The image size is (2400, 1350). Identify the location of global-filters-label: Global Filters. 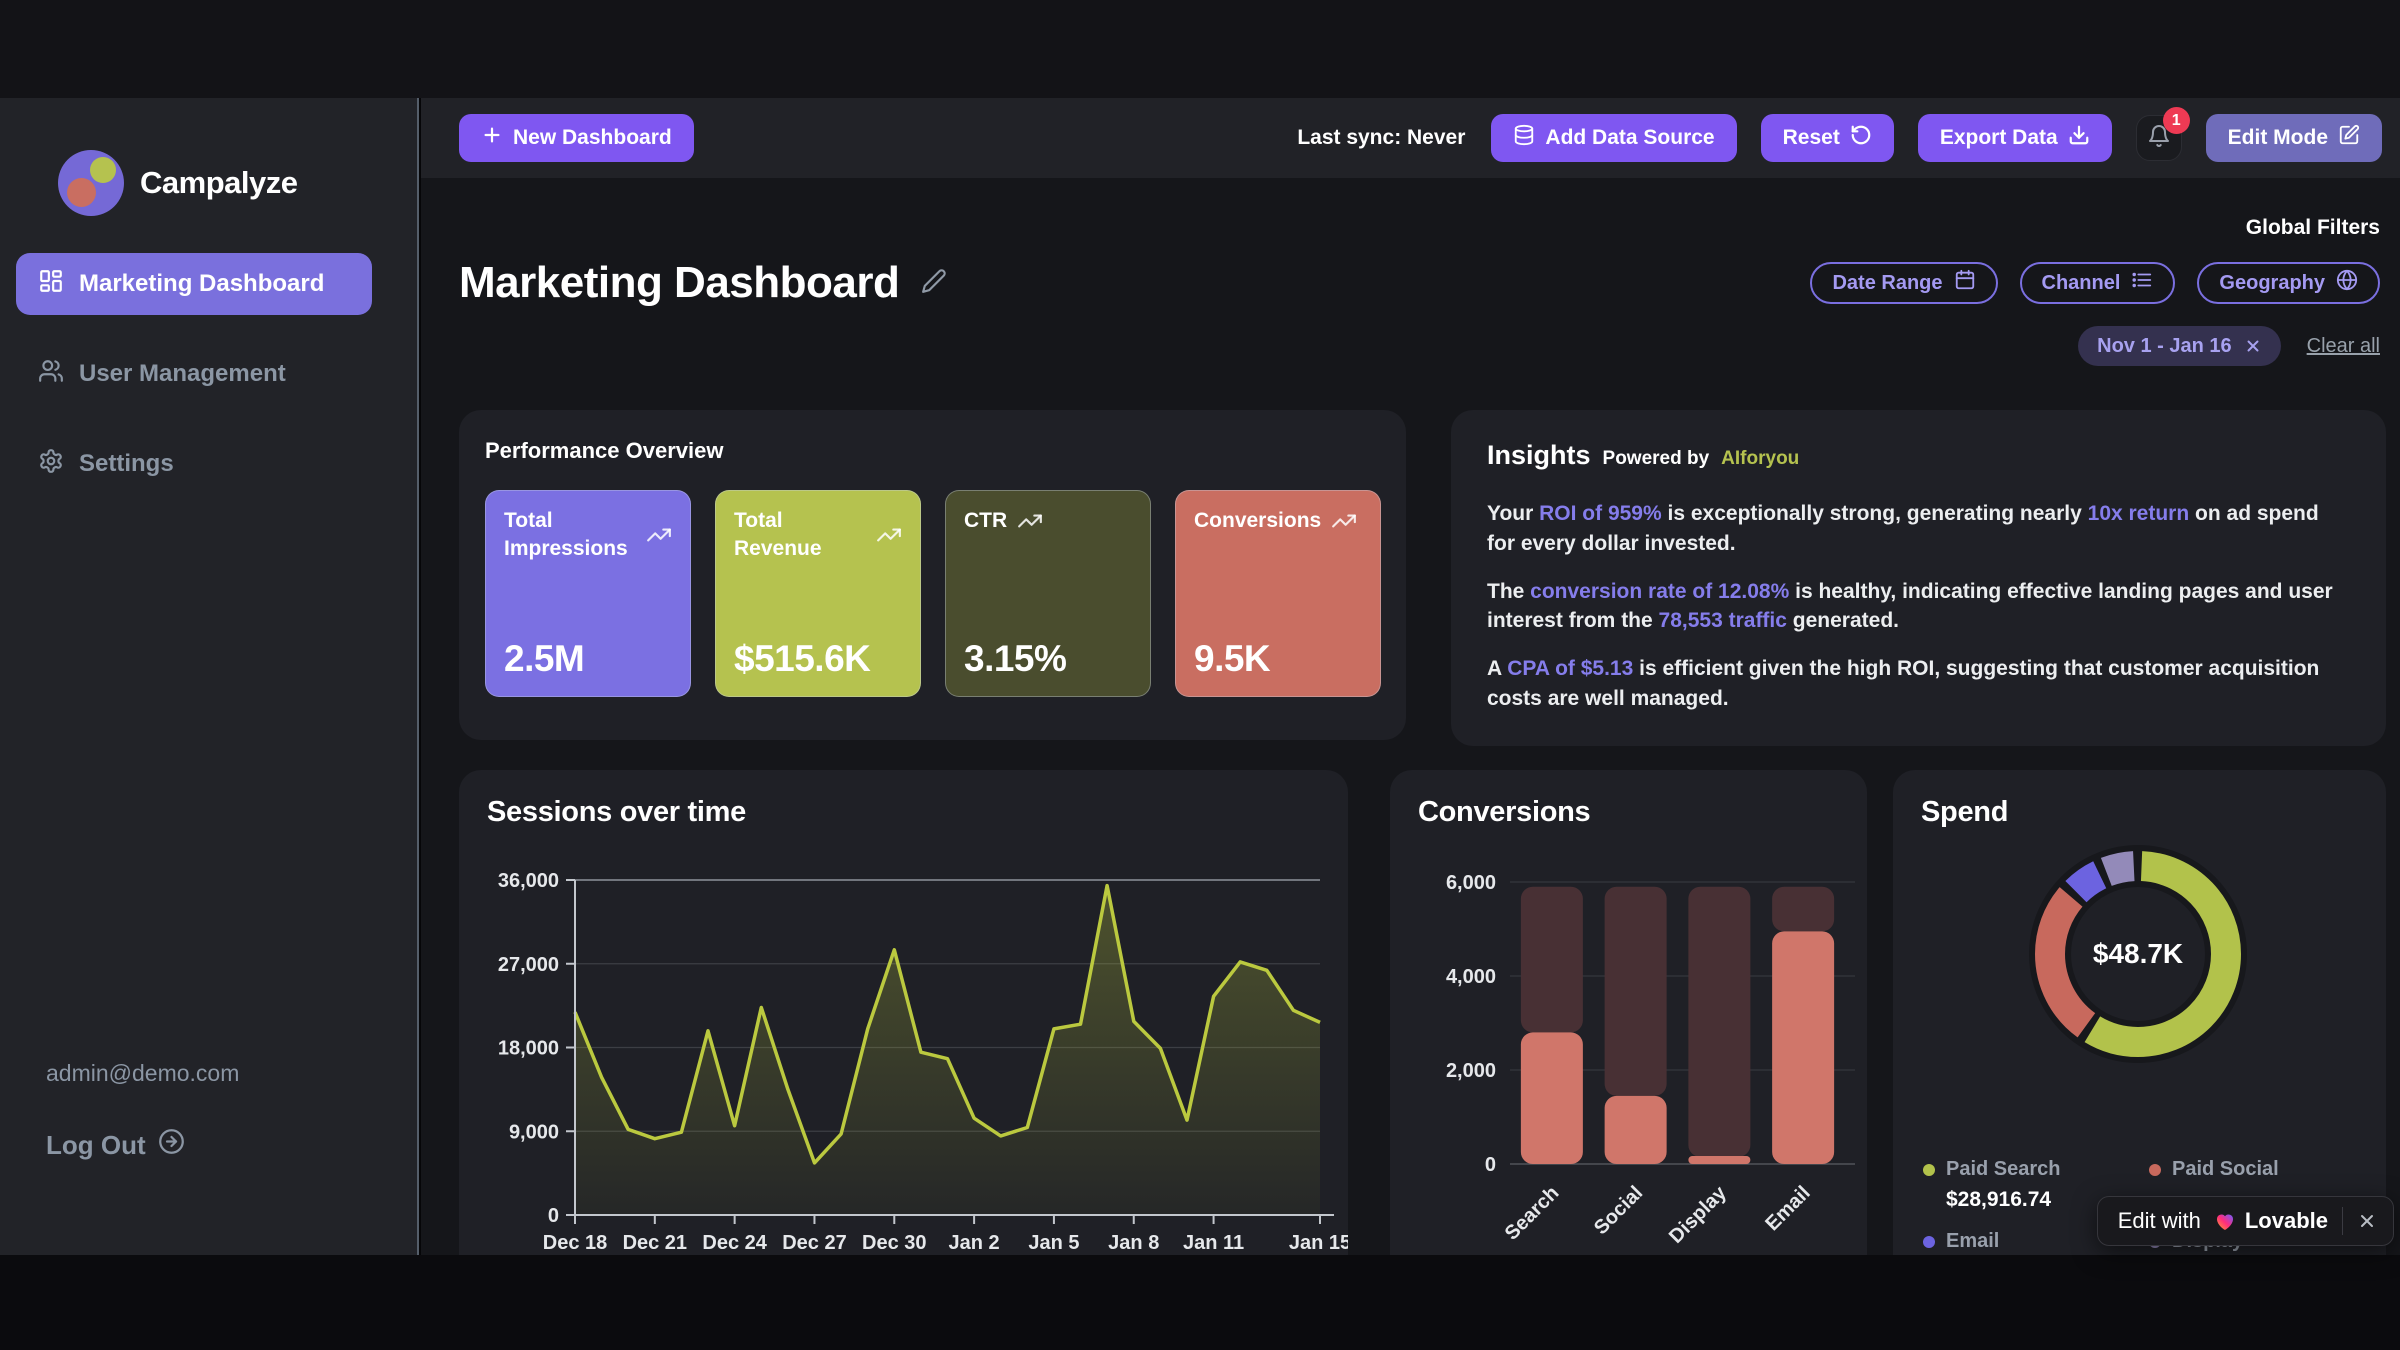
(2312, 227).